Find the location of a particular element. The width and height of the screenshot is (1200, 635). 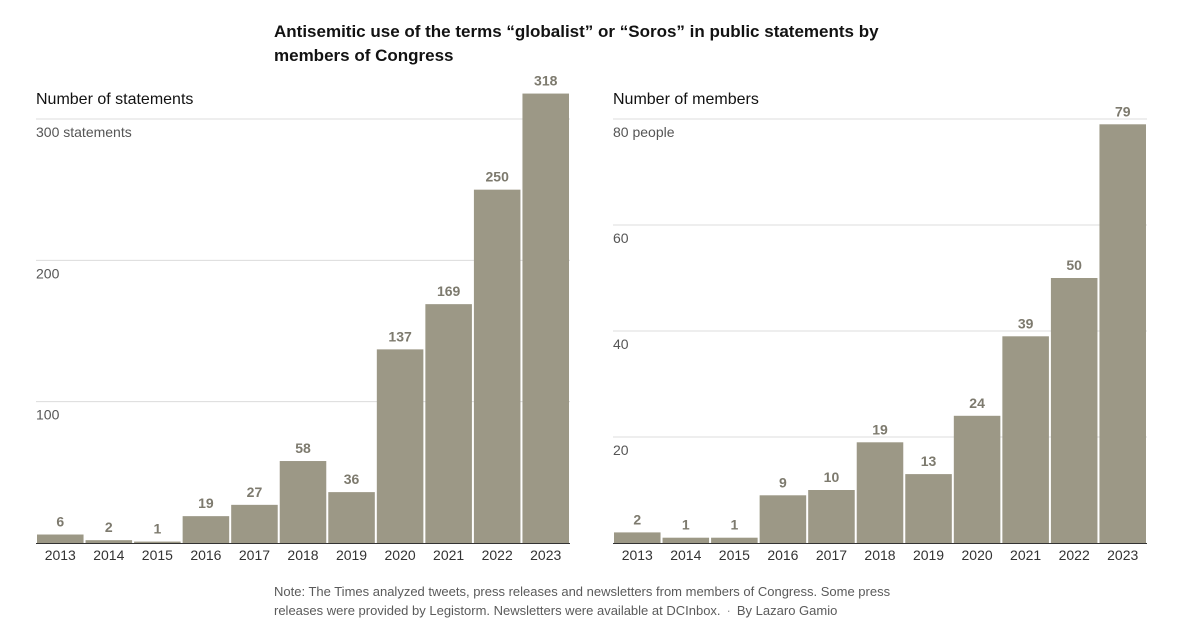

data-label-2013: 6 is located at coordinates (60, 522).